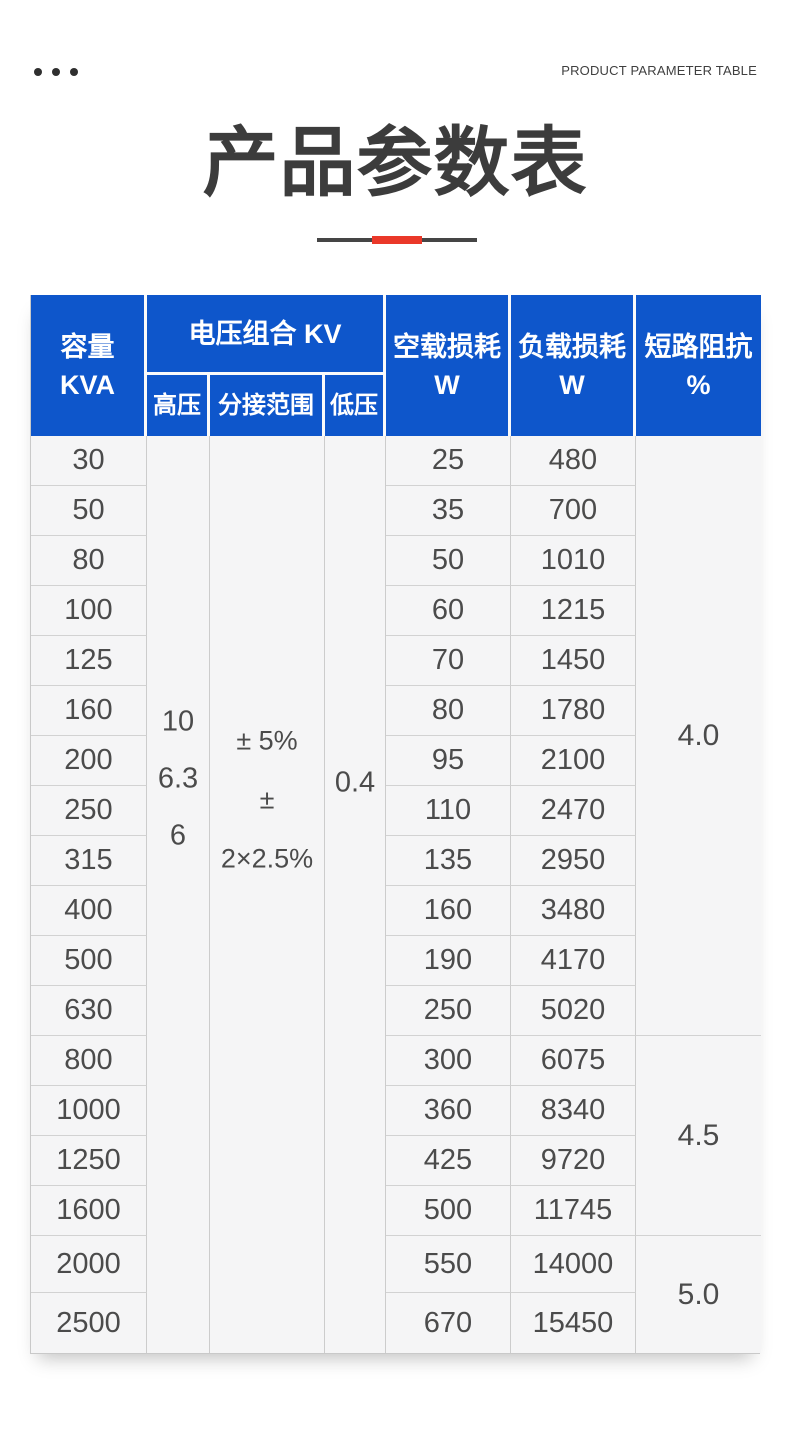 The height and width of the screenshot is (1431, 790). What do you see at coordinates (89, 811) in the screenshot?
I see `capacity-cell: 250` at bounding box center [89, 811].